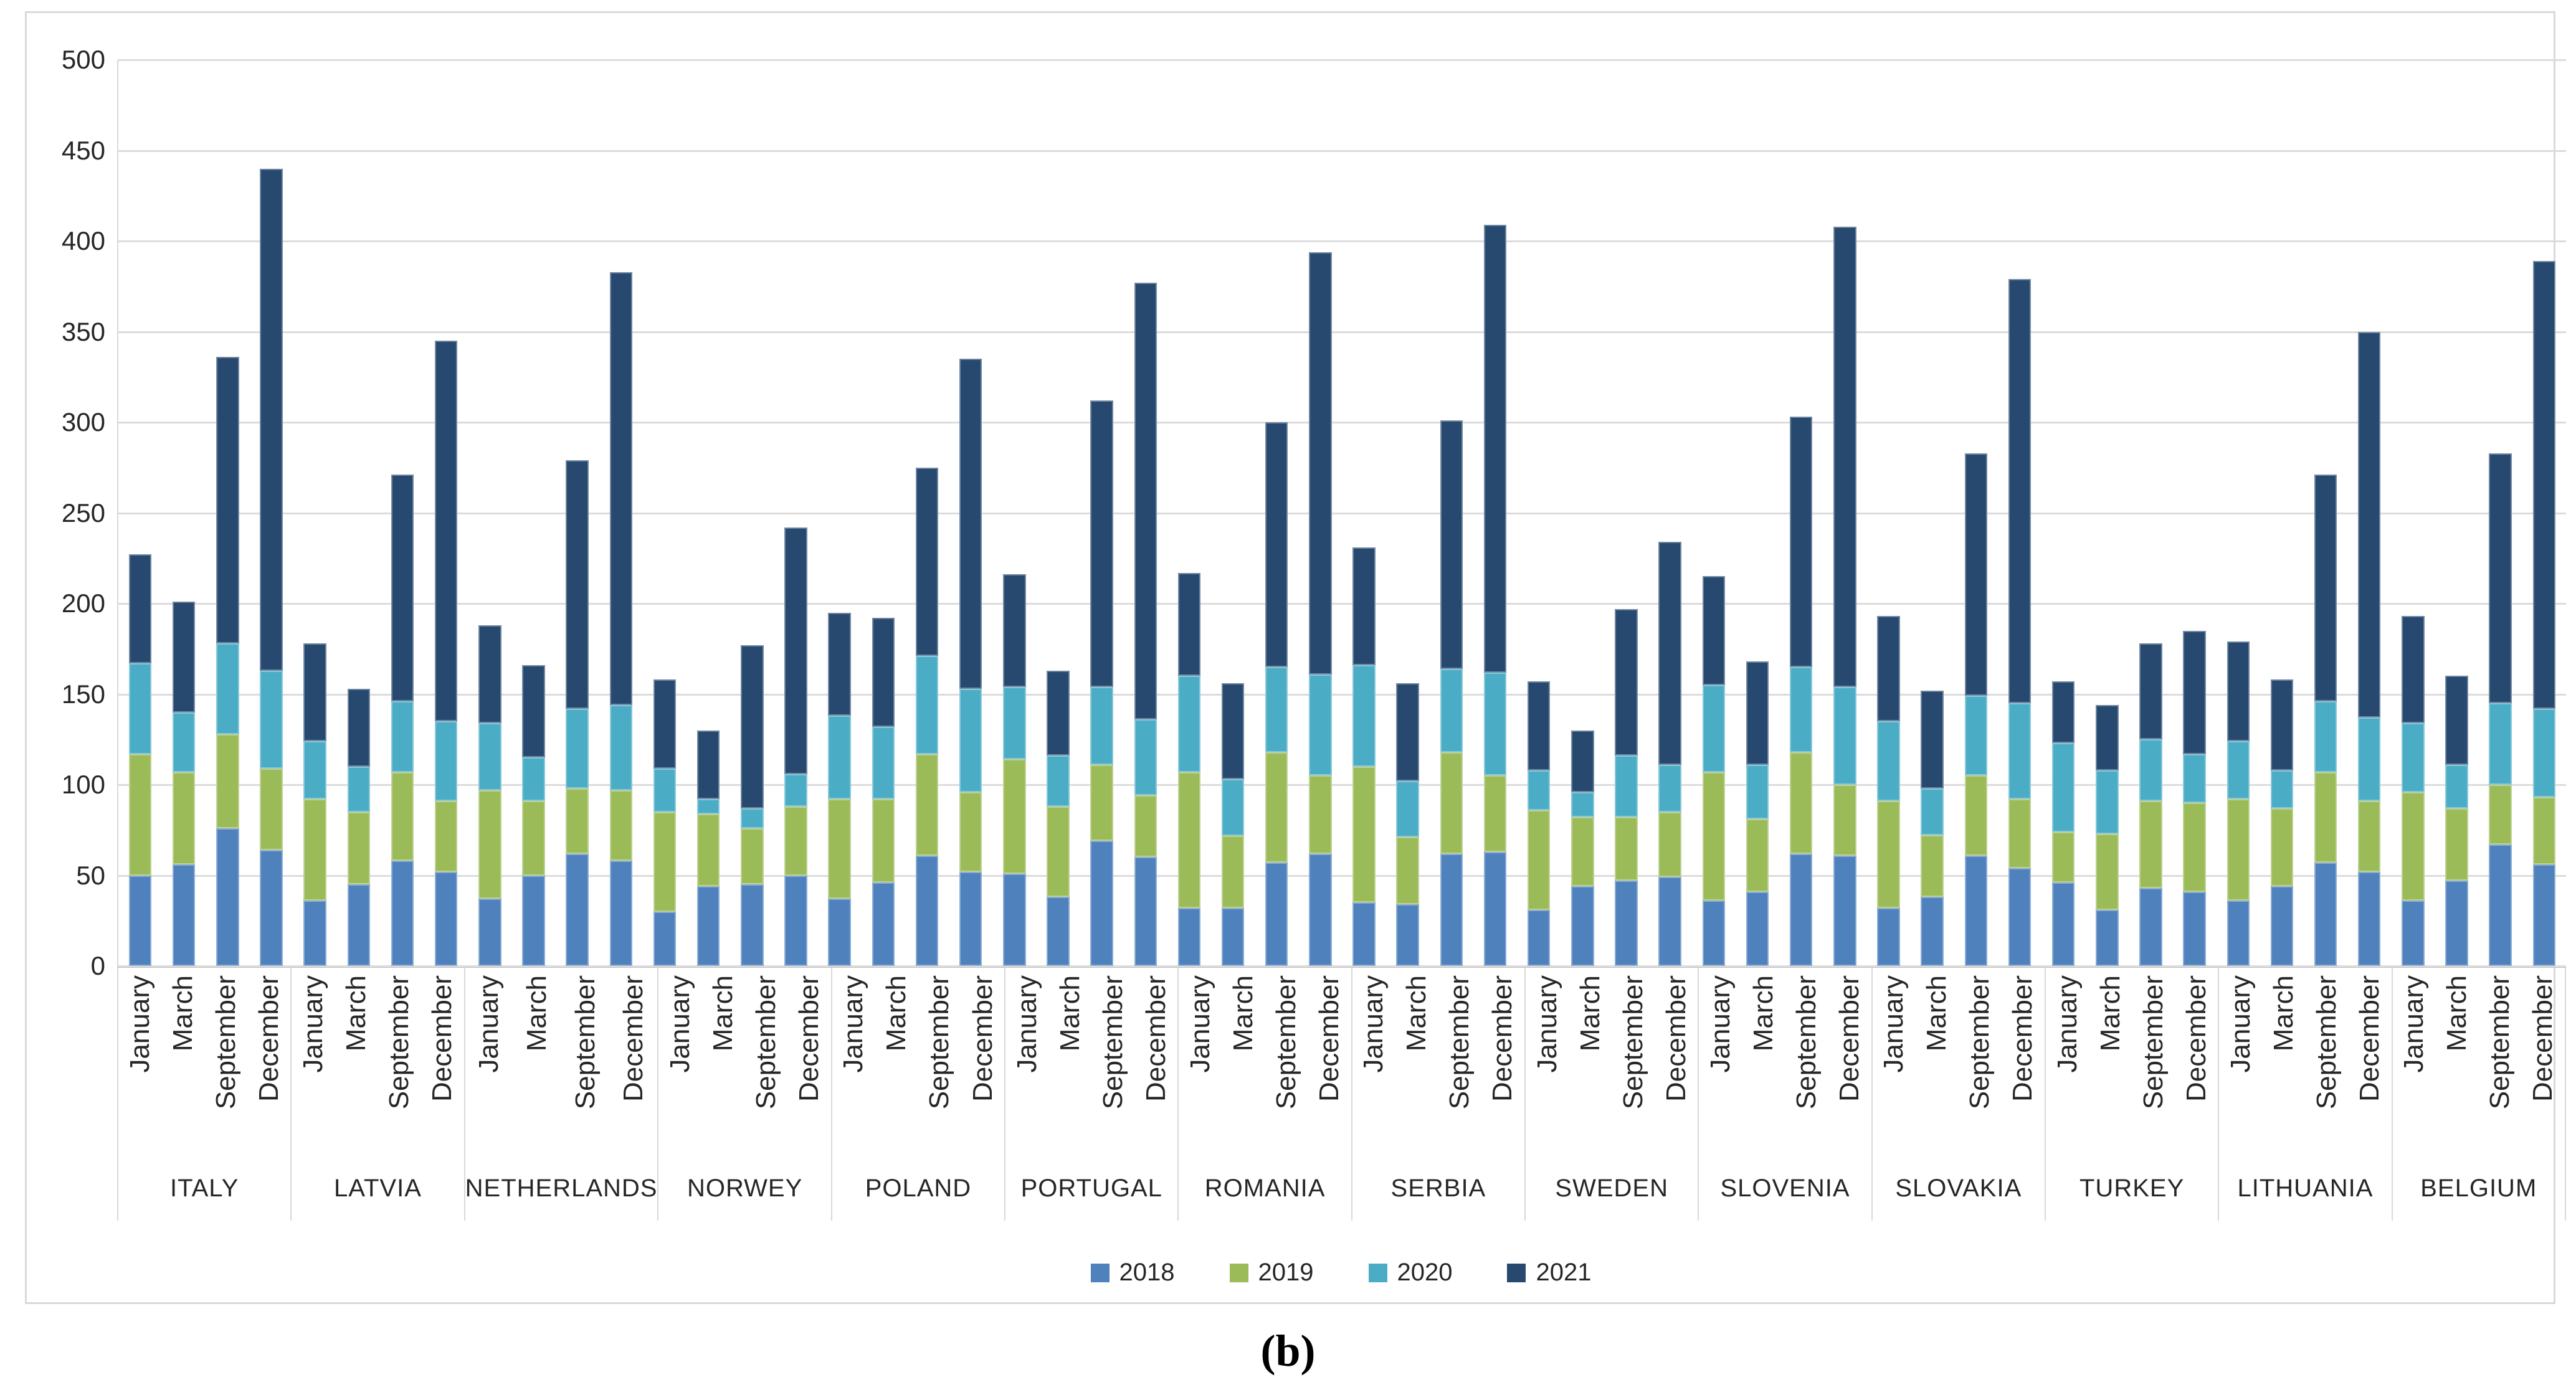  I want to click on stacked-bar-slovakia-march, so click(1932, 828).